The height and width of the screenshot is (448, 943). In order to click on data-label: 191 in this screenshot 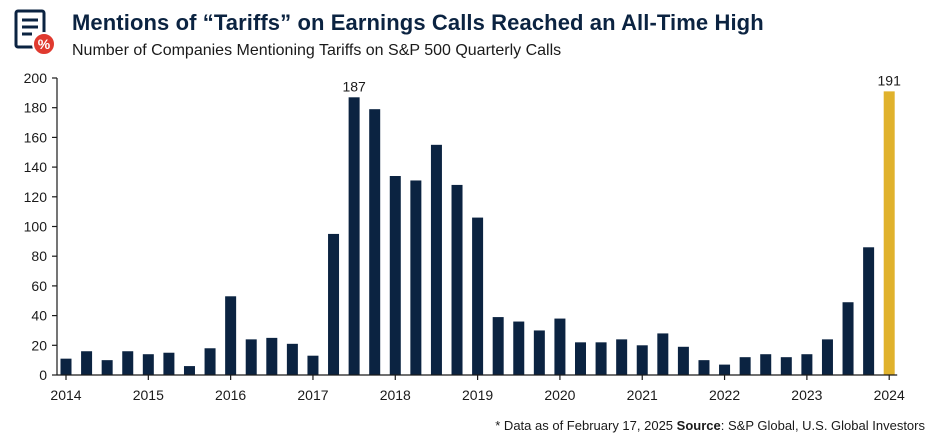, I will do `click(890, 80)`.